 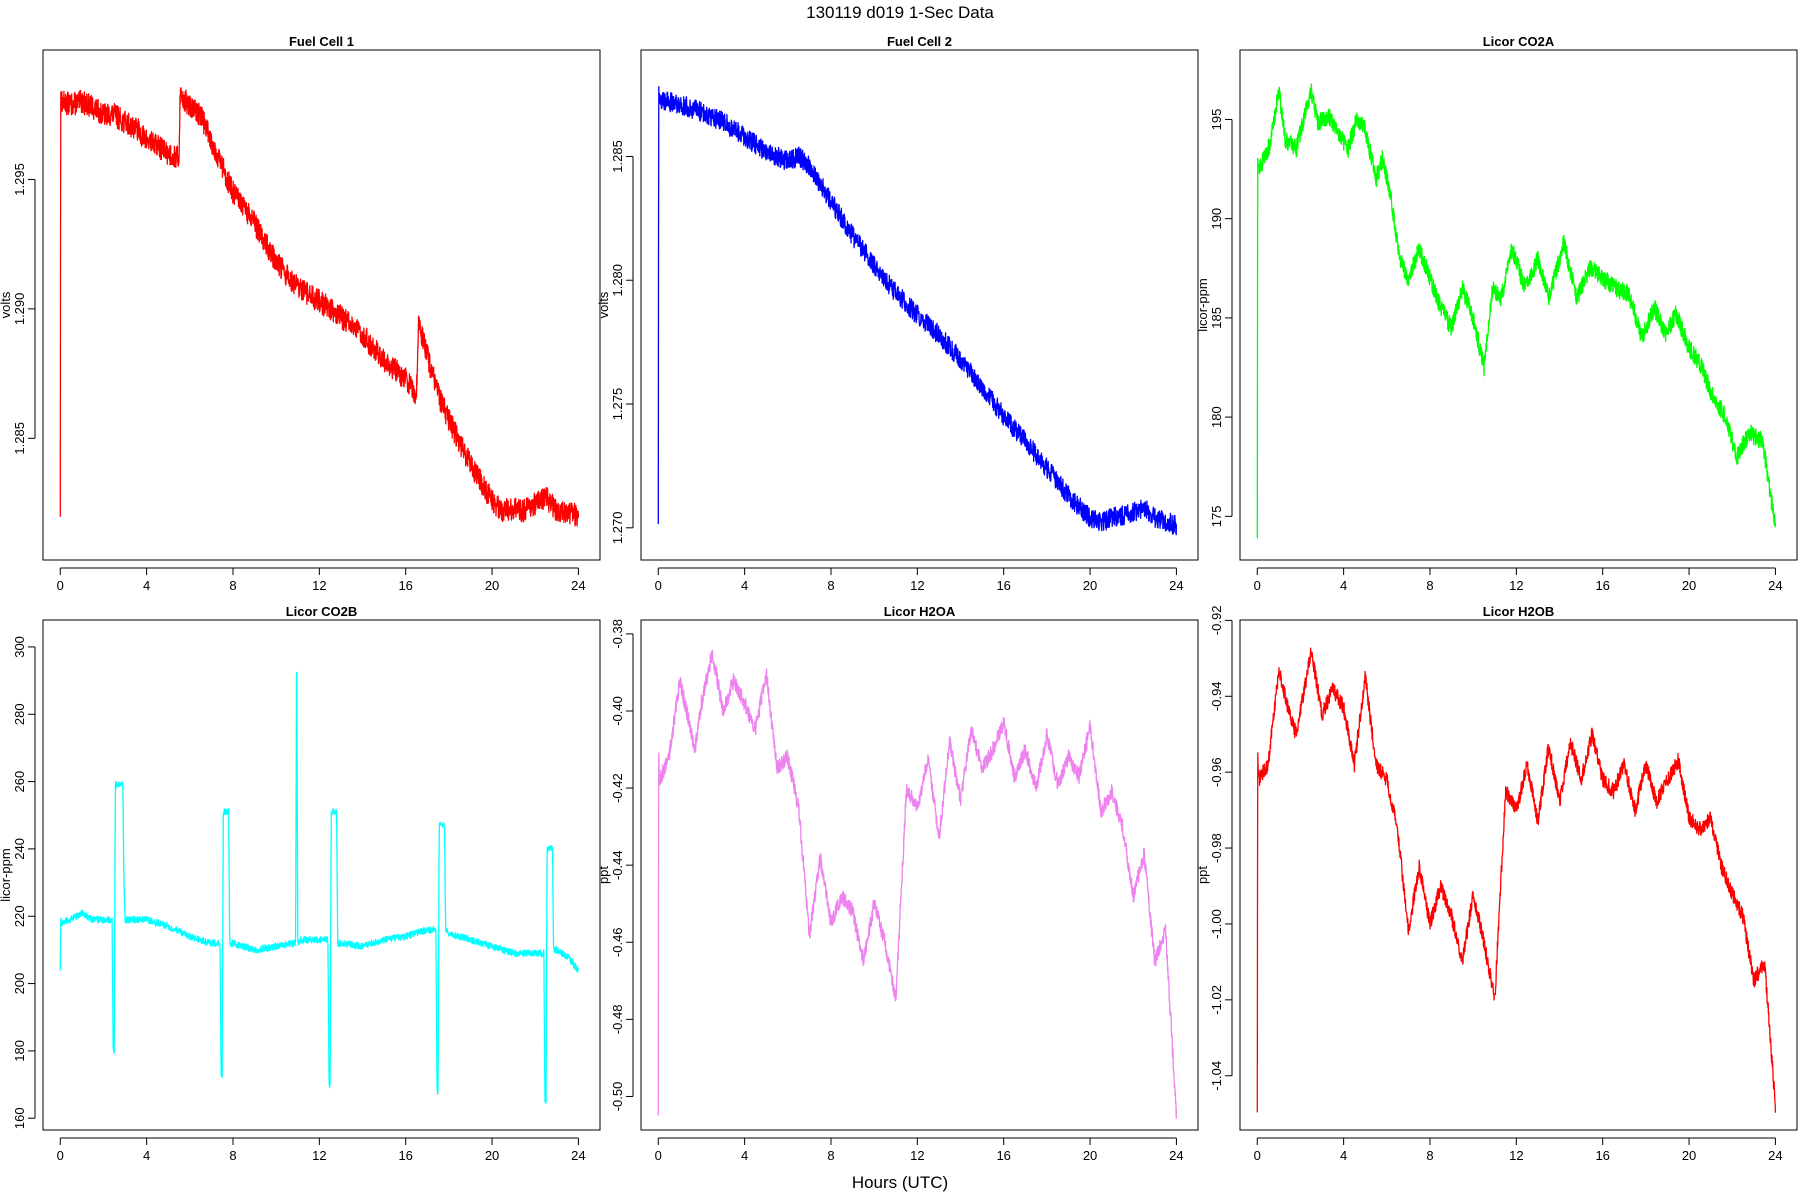 I want to click on licor-co2a-x-tick-label: 12, so click(x=1516, y=585).